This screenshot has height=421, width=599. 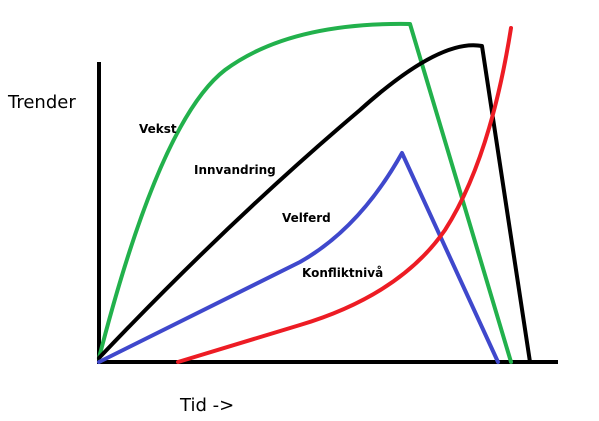 I want to click on konfliktniva-label: Konfliktnivå, so click(x=342, y=273).